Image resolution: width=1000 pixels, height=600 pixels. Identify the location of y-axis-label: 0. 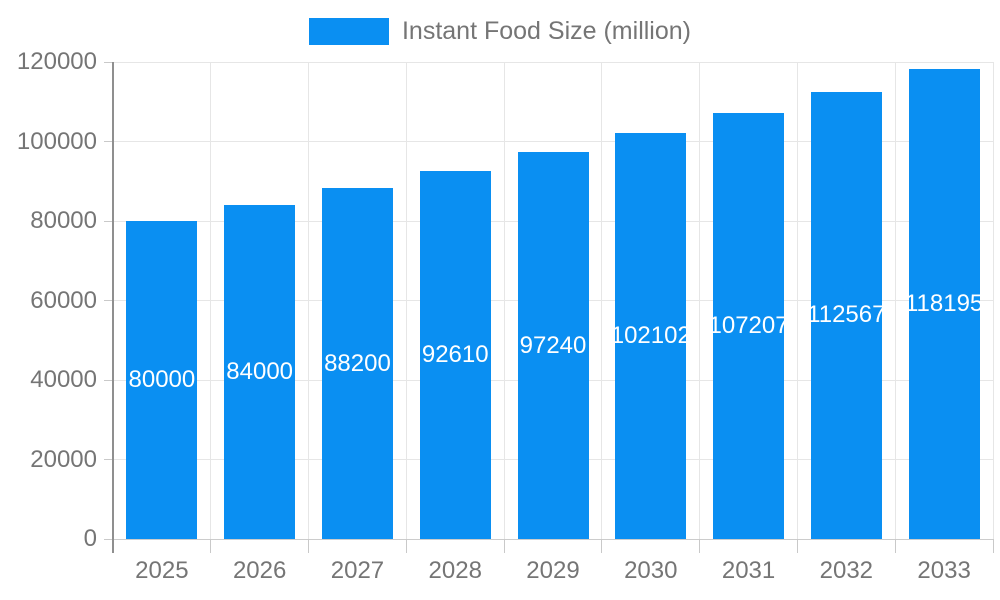
(90, 538).